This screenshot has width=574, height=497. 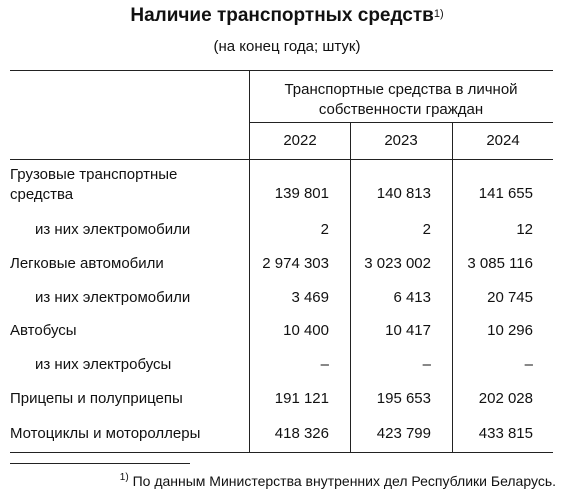 I want to click on title-text: Наличие транспортных средств, so click(x=282, y=15).